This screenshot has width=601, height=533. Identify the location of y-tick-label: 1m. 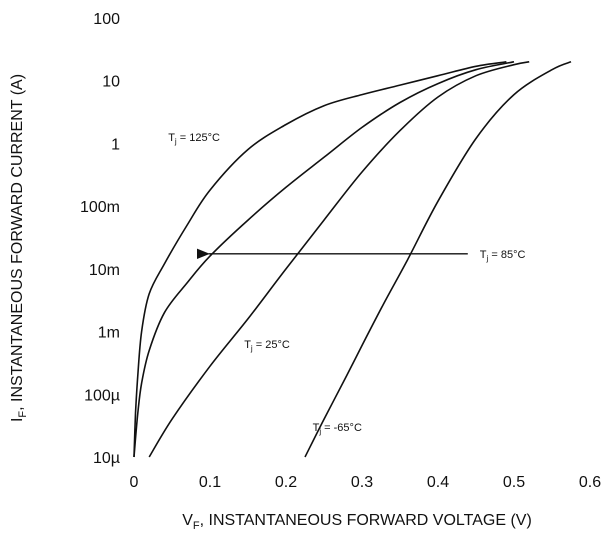
(109, 333).